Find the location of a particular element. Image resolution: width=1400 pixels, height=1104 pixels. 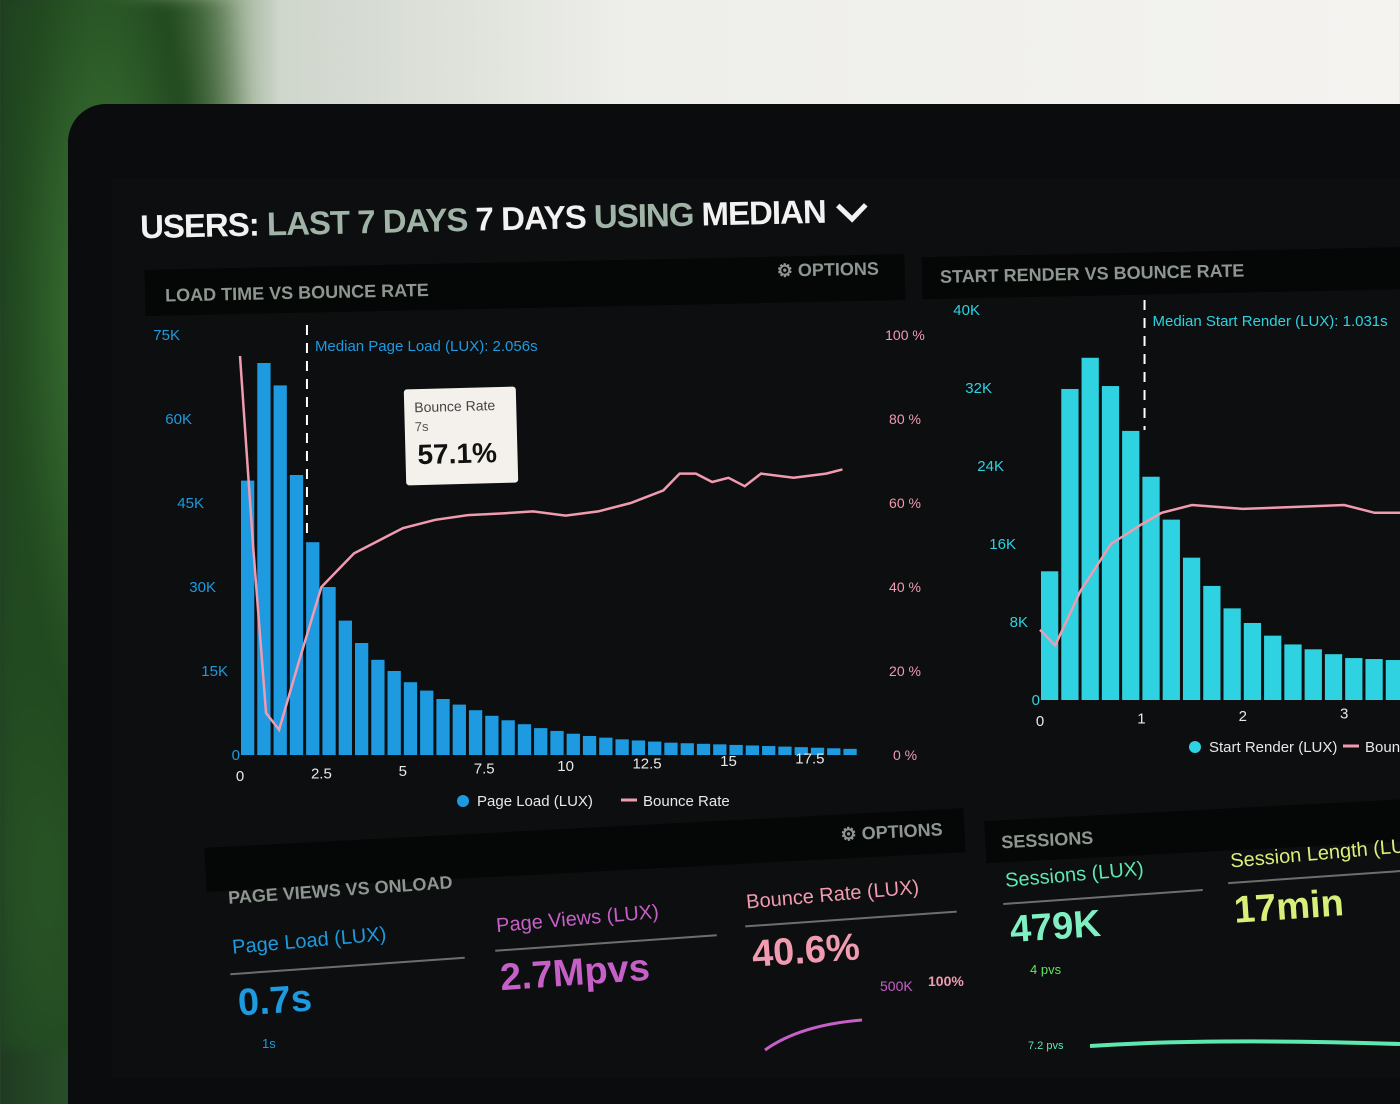

y-tick-label: 8K is located at coordinates (1019, 622).